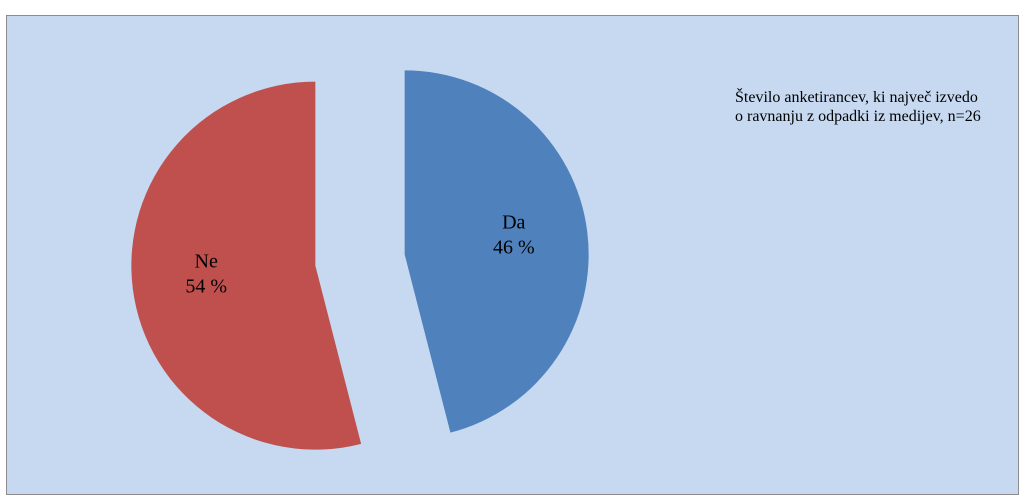 This screenshot has height=500, width=1024. Describe the element at coordinates (513, 223) in the screenshot. I see `data-label-category-da: Da` at that location.